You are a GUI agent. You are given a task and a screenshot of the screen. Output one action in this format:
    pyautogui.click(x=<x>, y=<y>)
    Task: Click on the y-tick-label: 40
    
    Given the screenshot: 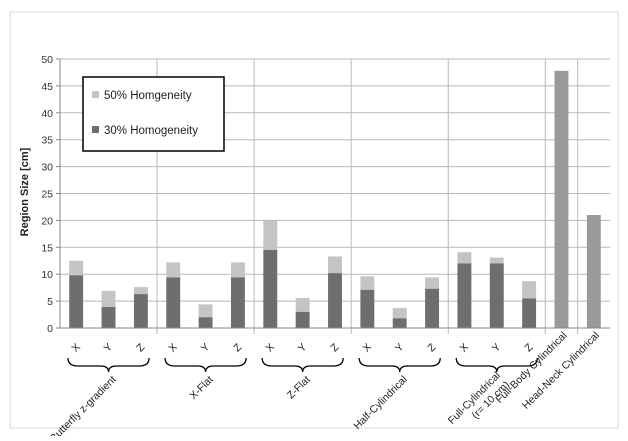 What is the action you would take?
    pyautogui.click(x=47, y=114)
    